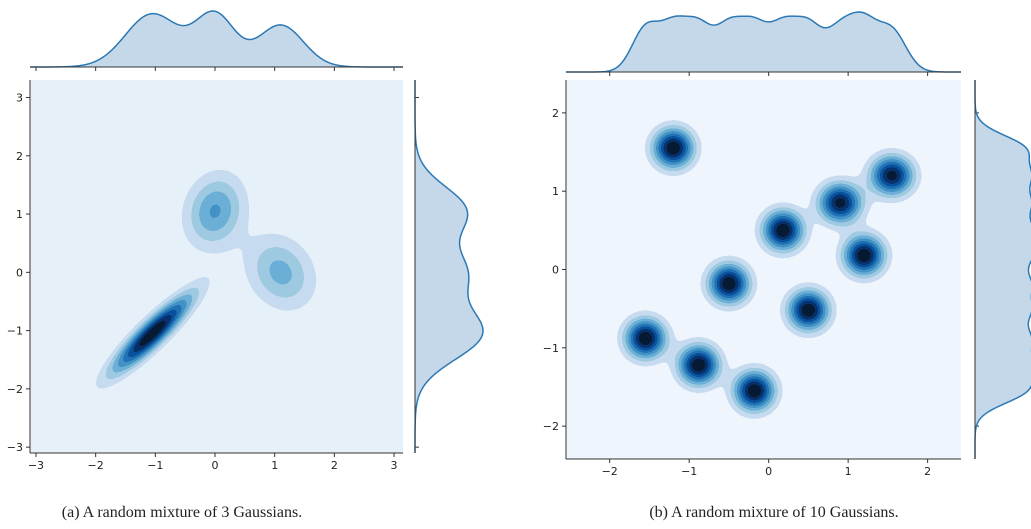 Image resolution: width=1031 pixels, height=529 pixels. I want to click on caption-b: (b) A random mixture of 10 Gaussians., so click(773, 512).